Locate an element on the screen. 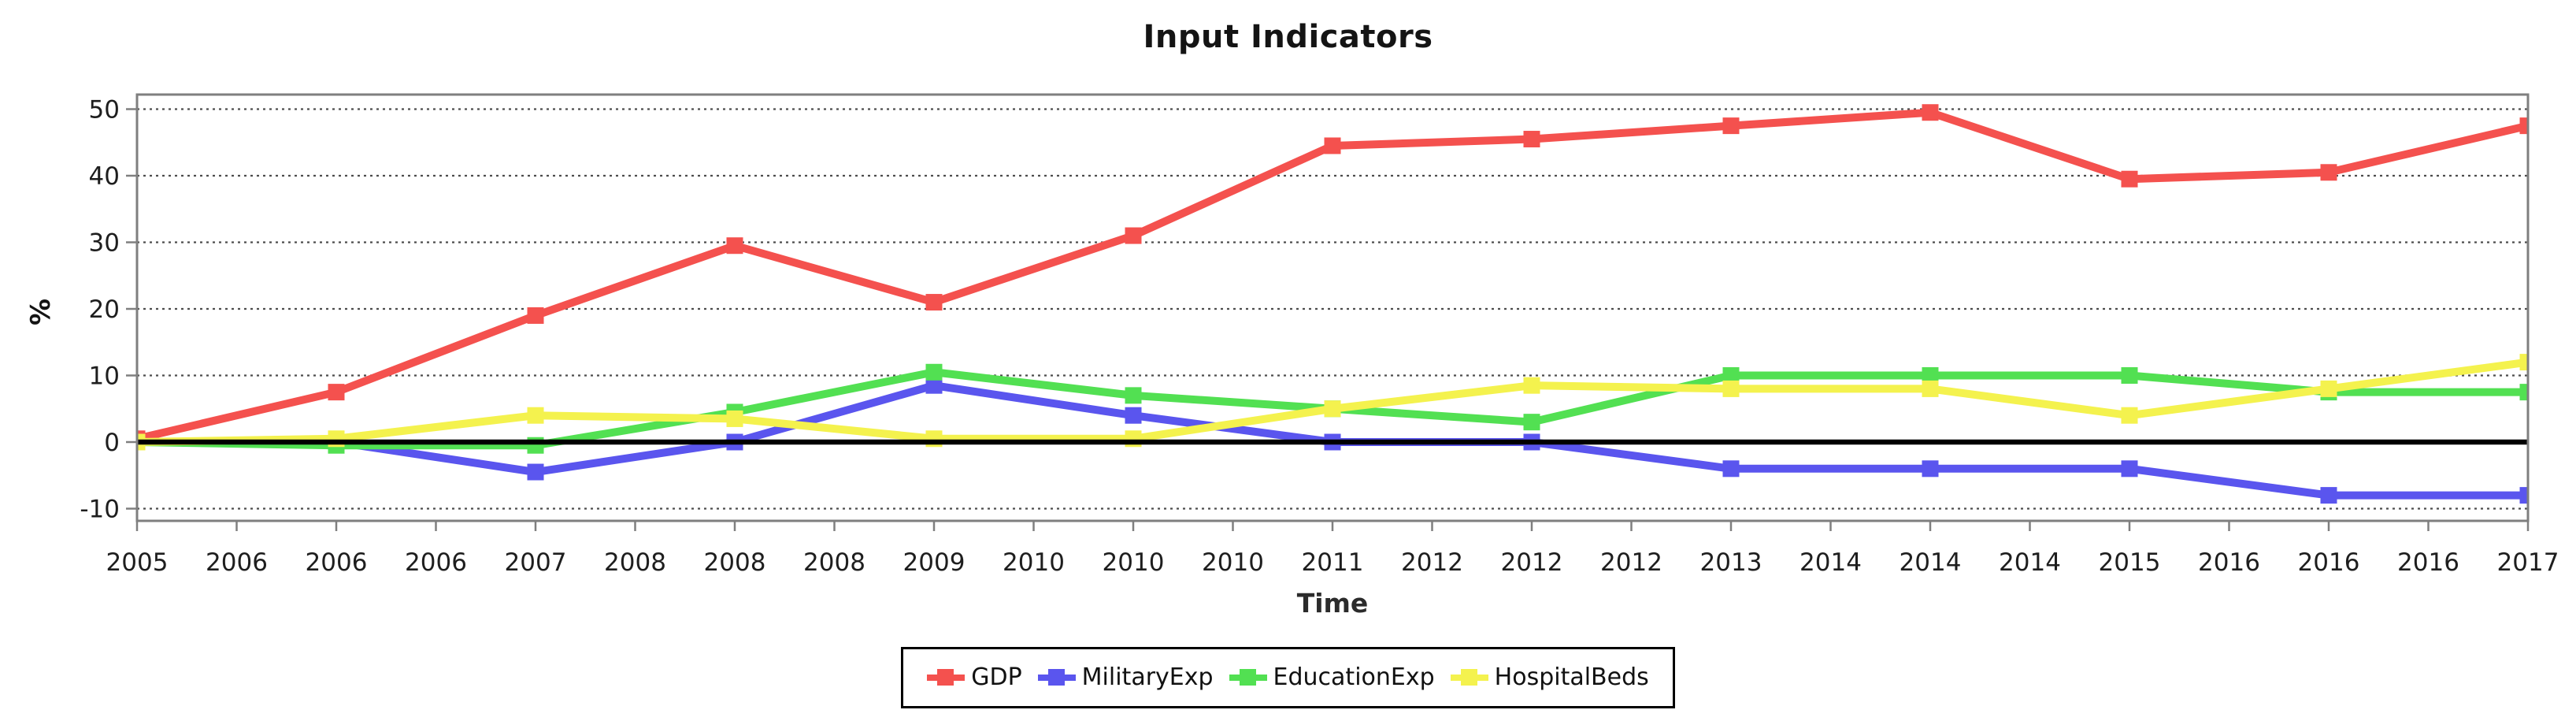 This screenshot has width=2576, height=721. y-tick-label: 30 is located at coordinates (104, 243).